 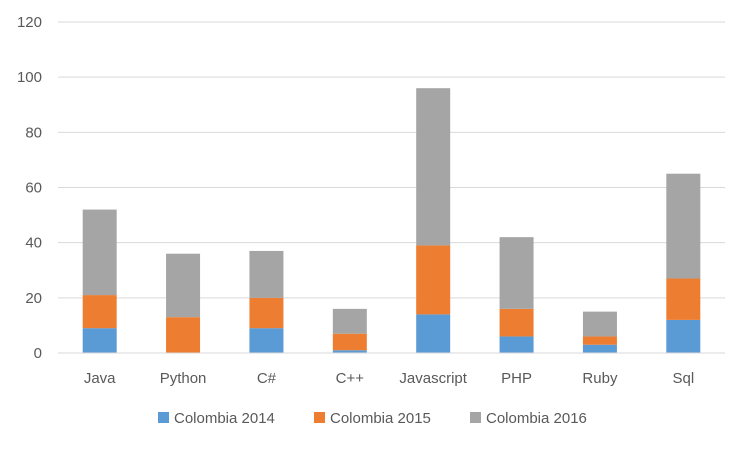 I want to click on legend-item: Colombia 2015, so click(x=372, y=418).